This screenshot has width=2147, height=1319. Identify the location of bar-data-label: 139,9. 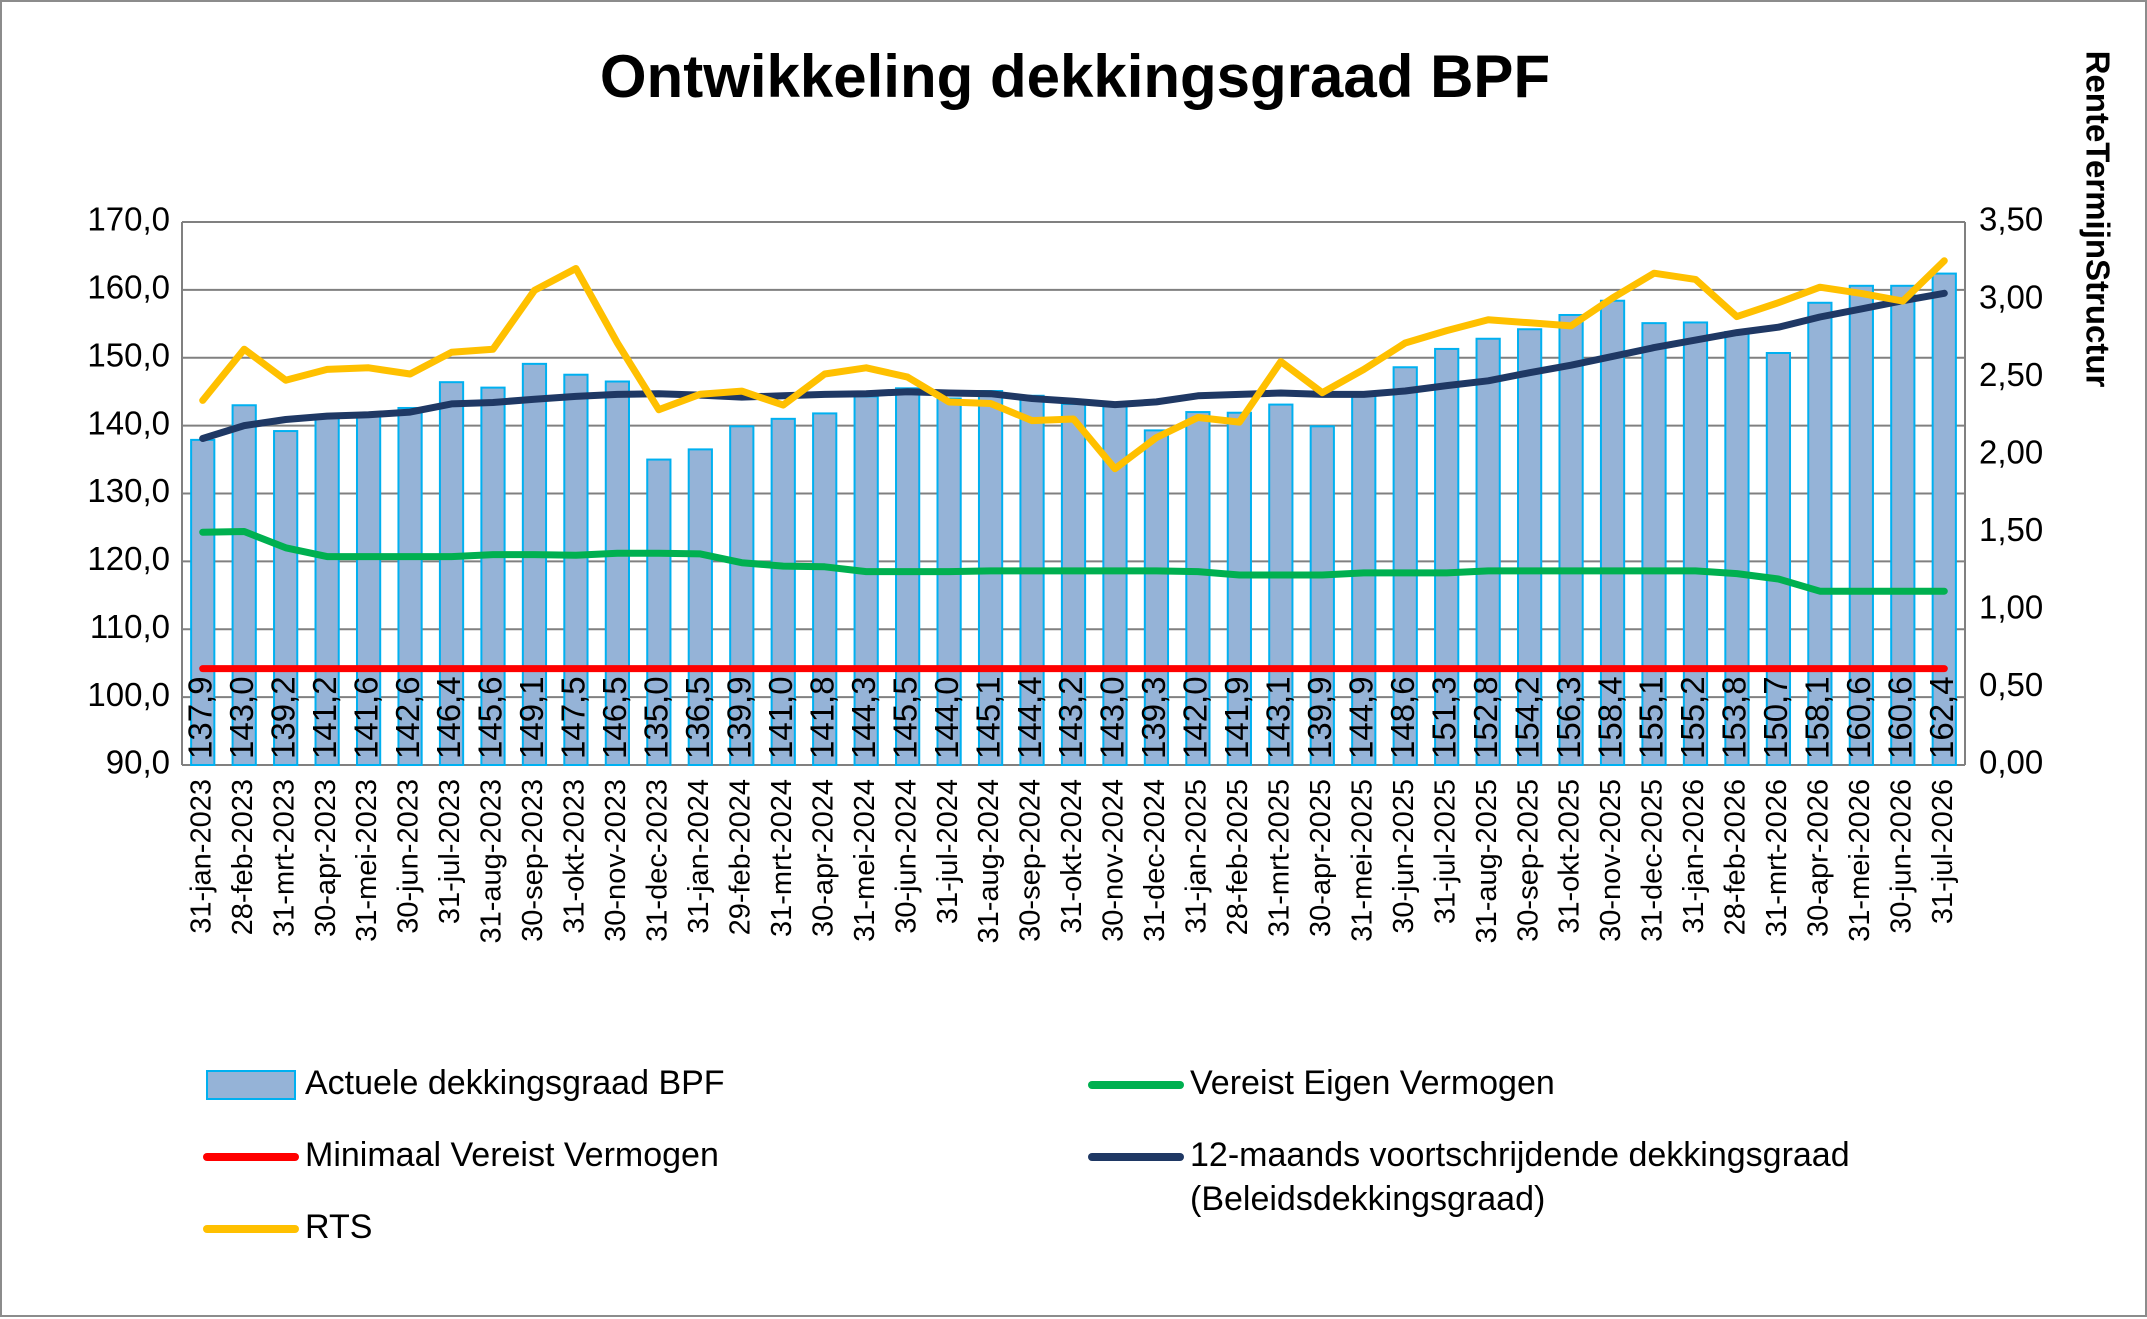
(1319, 717).